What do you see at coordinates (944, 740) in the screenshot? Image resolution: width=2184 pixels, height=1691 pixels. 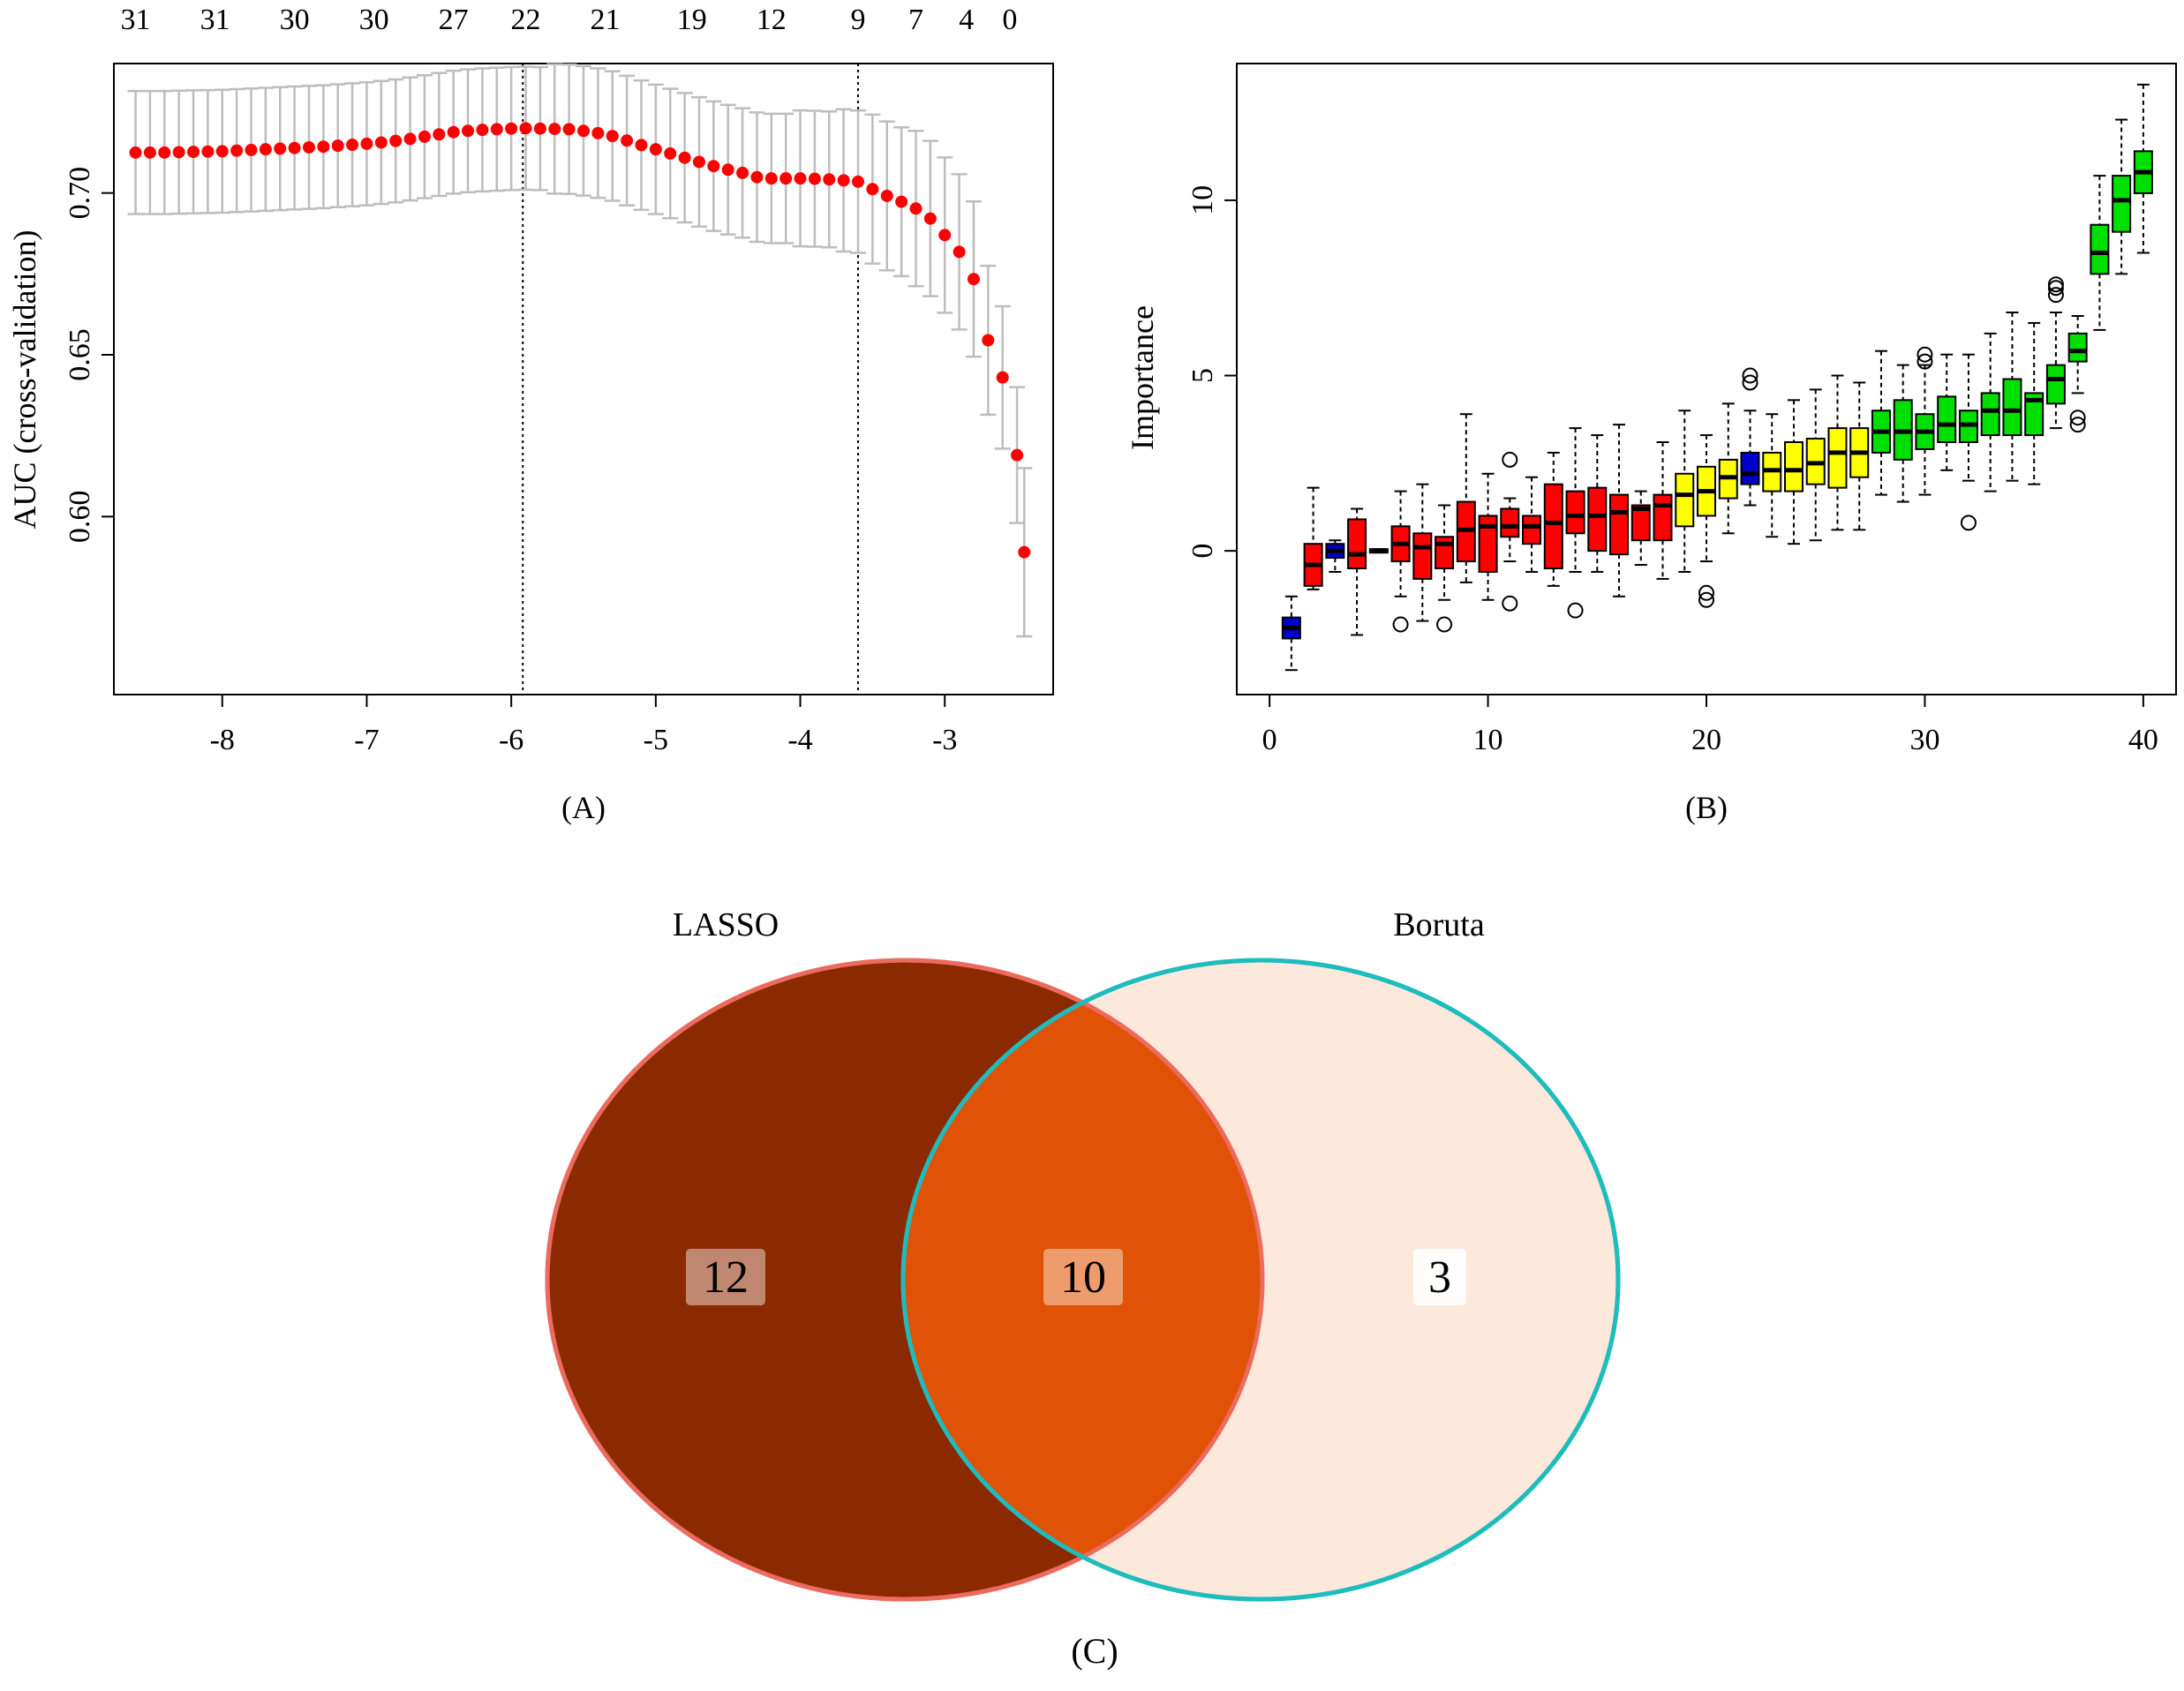 I see `panel-a-x-tick-label: -3` at bounding box center [944, 740].